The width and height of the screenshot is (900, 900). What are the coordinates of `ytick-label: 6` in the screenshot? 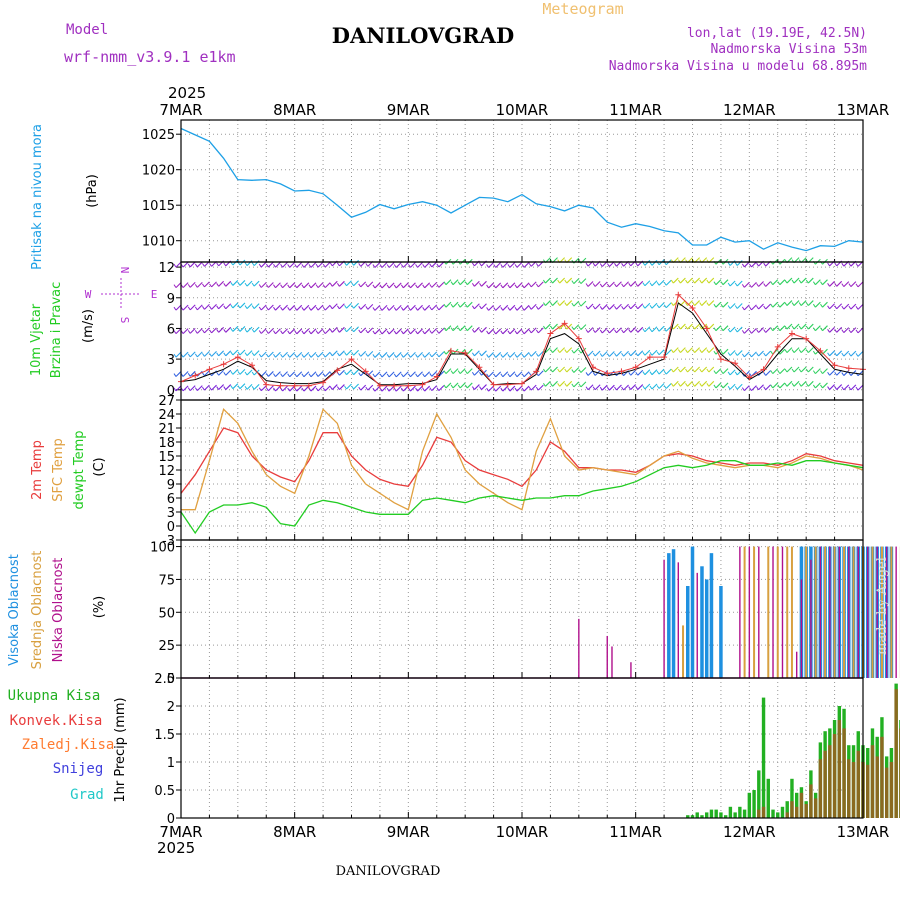 It's located at (171, 499).